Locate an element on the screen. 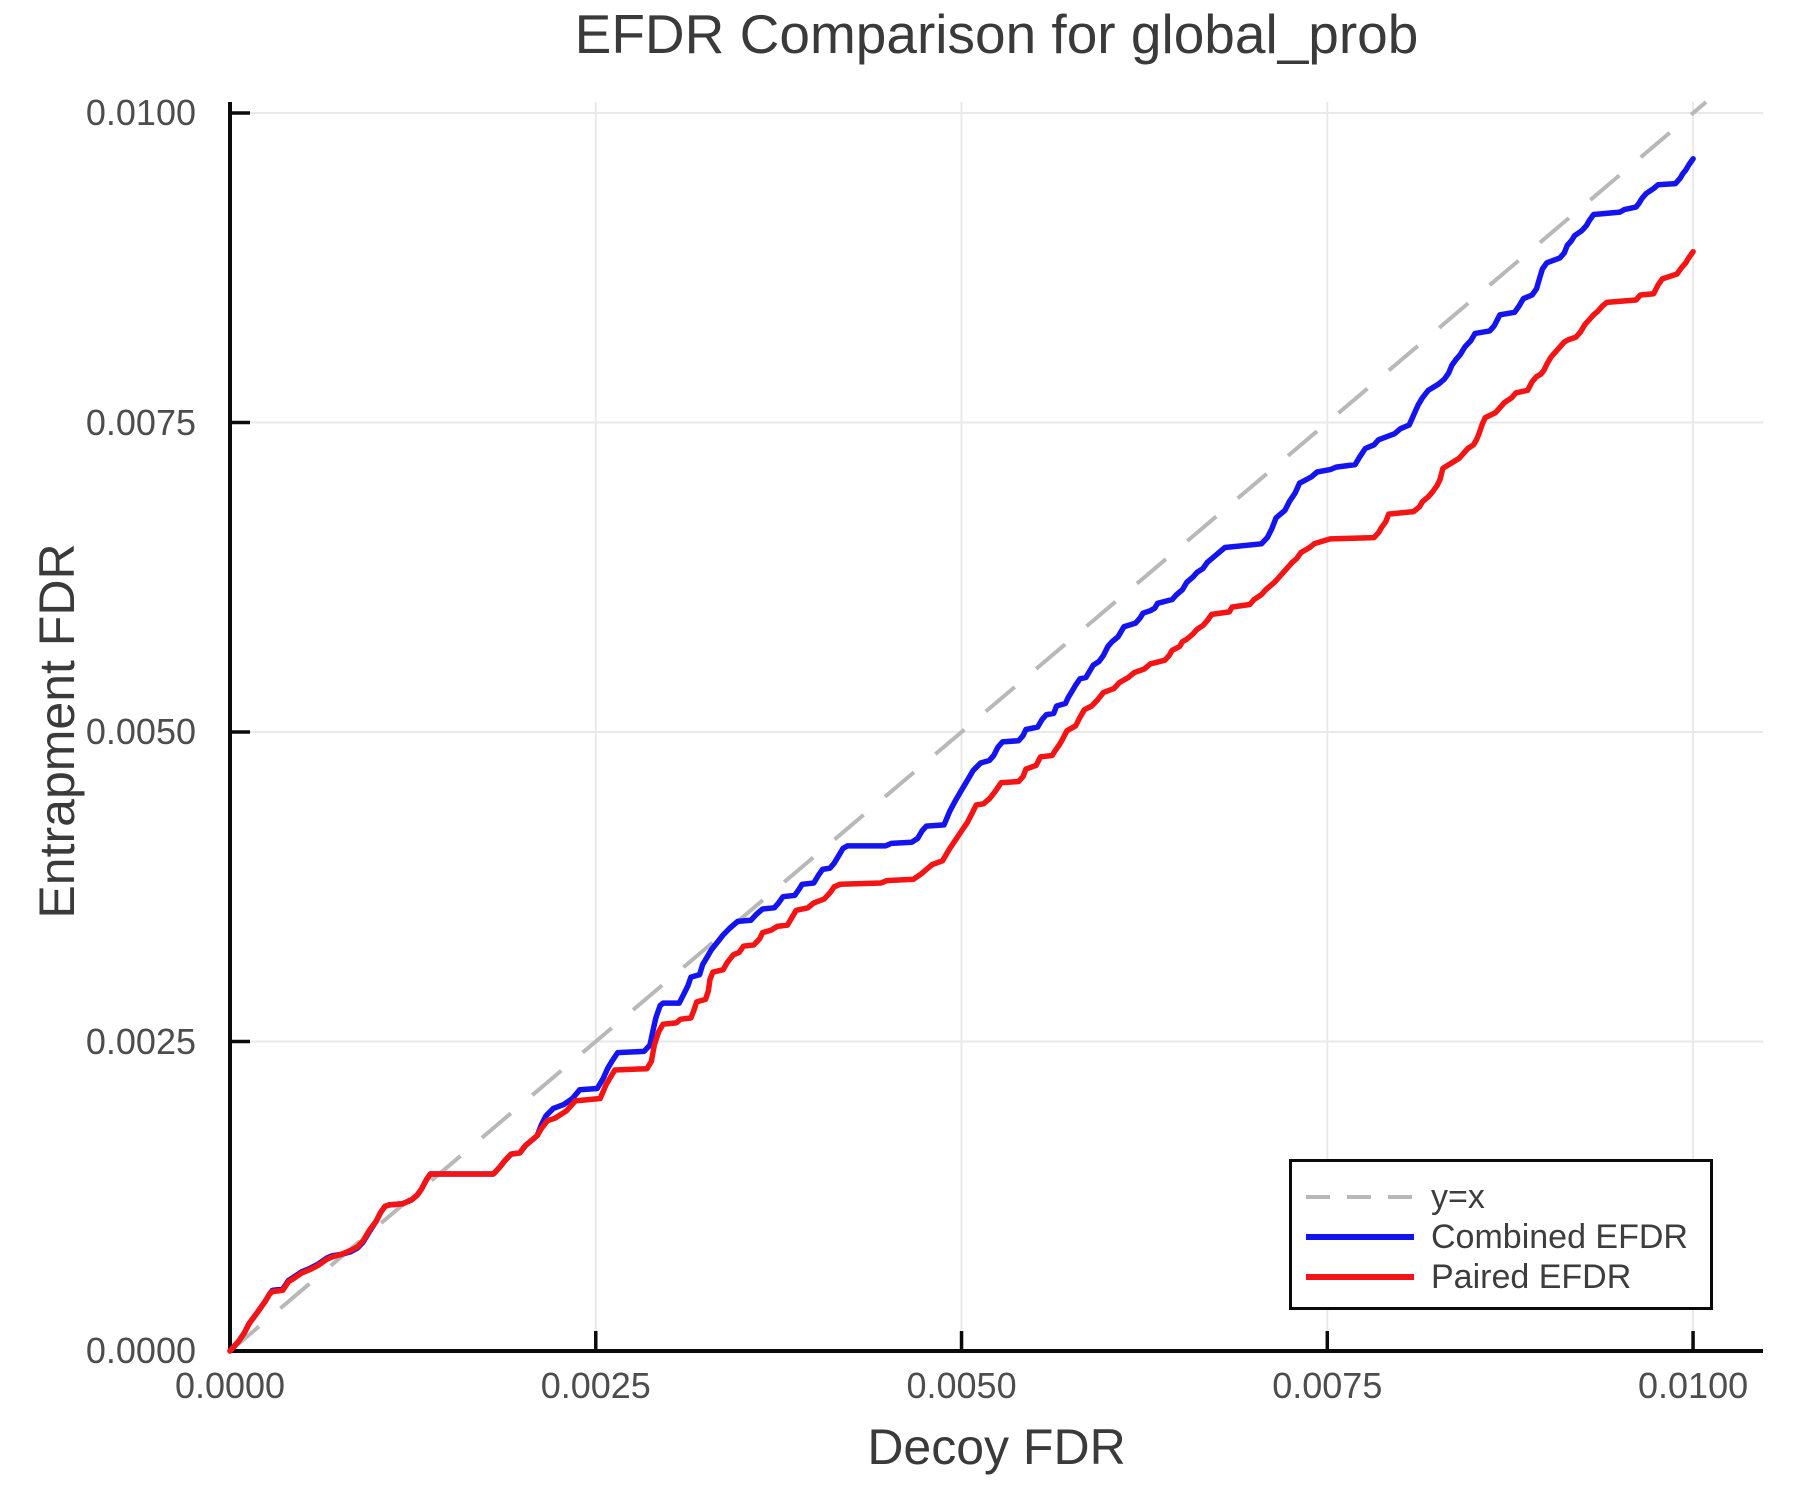 This screenshot has height=1500, width=1800. x-tick-label: 0.0100 is located at coordinates (1693, 1385).